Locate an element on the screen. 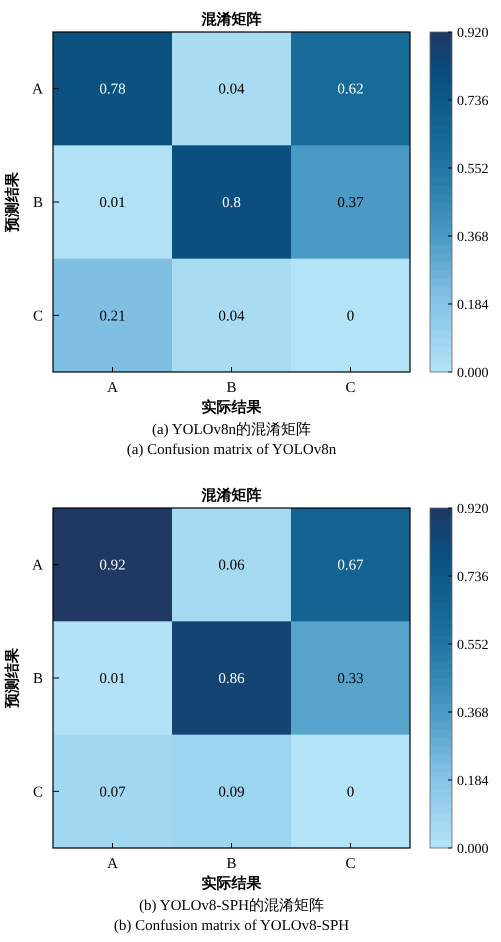  data-label: 0.78 is located at coordinates (112, 90).